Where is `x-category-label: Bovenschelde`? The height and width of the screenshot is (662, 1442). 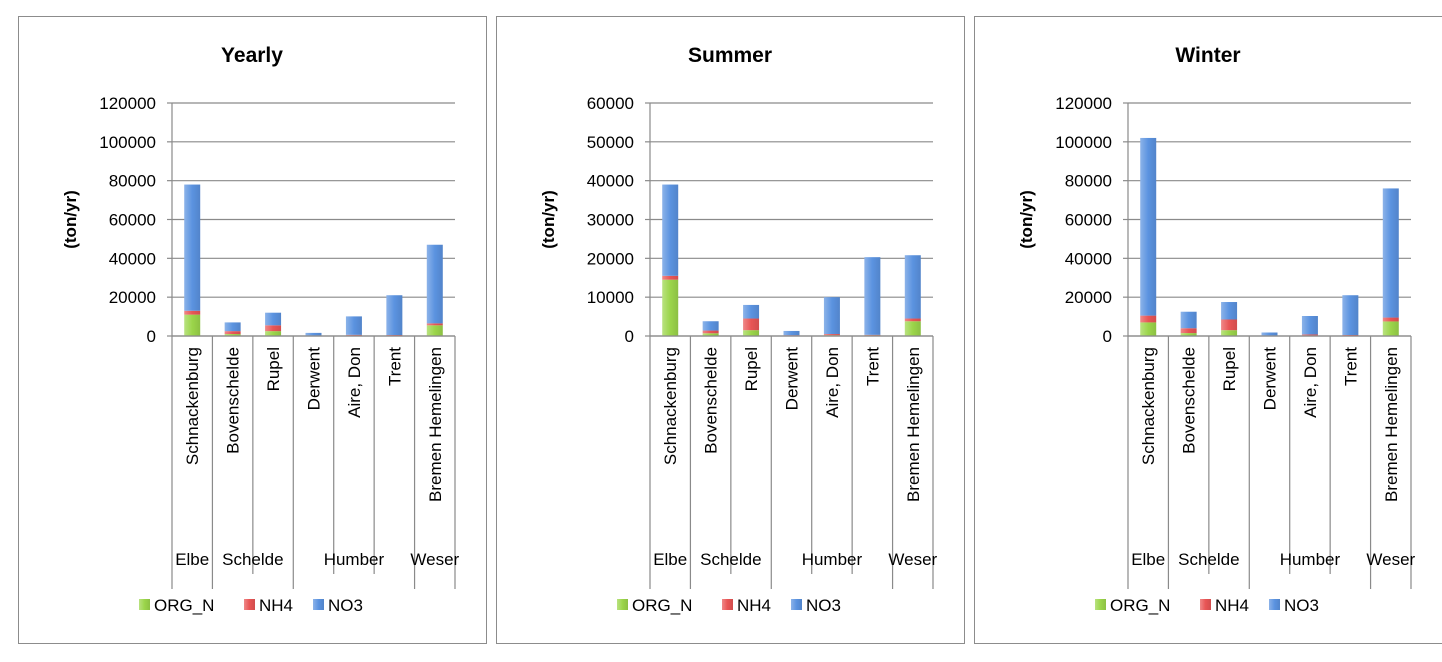 x-category-label: Bovenschelde is located at coordinates (1189, 400).